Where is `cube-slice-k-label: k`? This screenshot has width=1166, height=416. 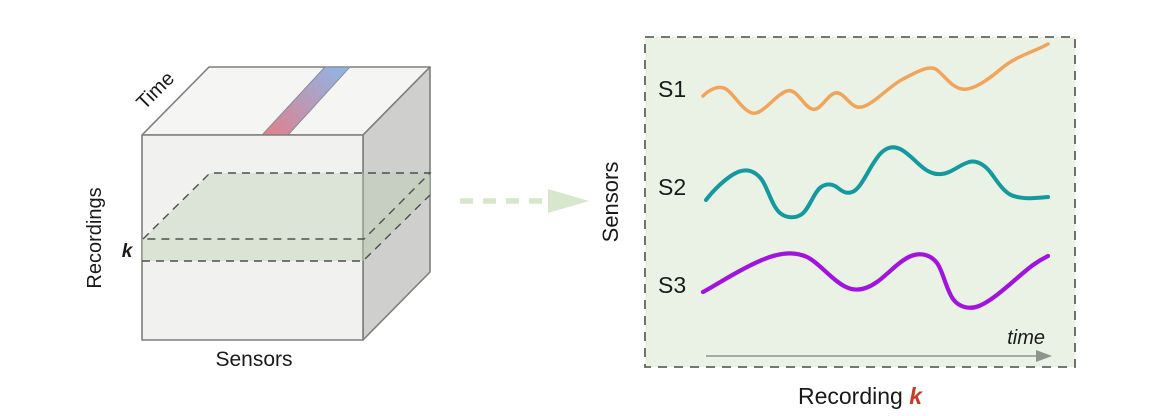
cube-slice-k-label: k is located at coordinates (128, 251).